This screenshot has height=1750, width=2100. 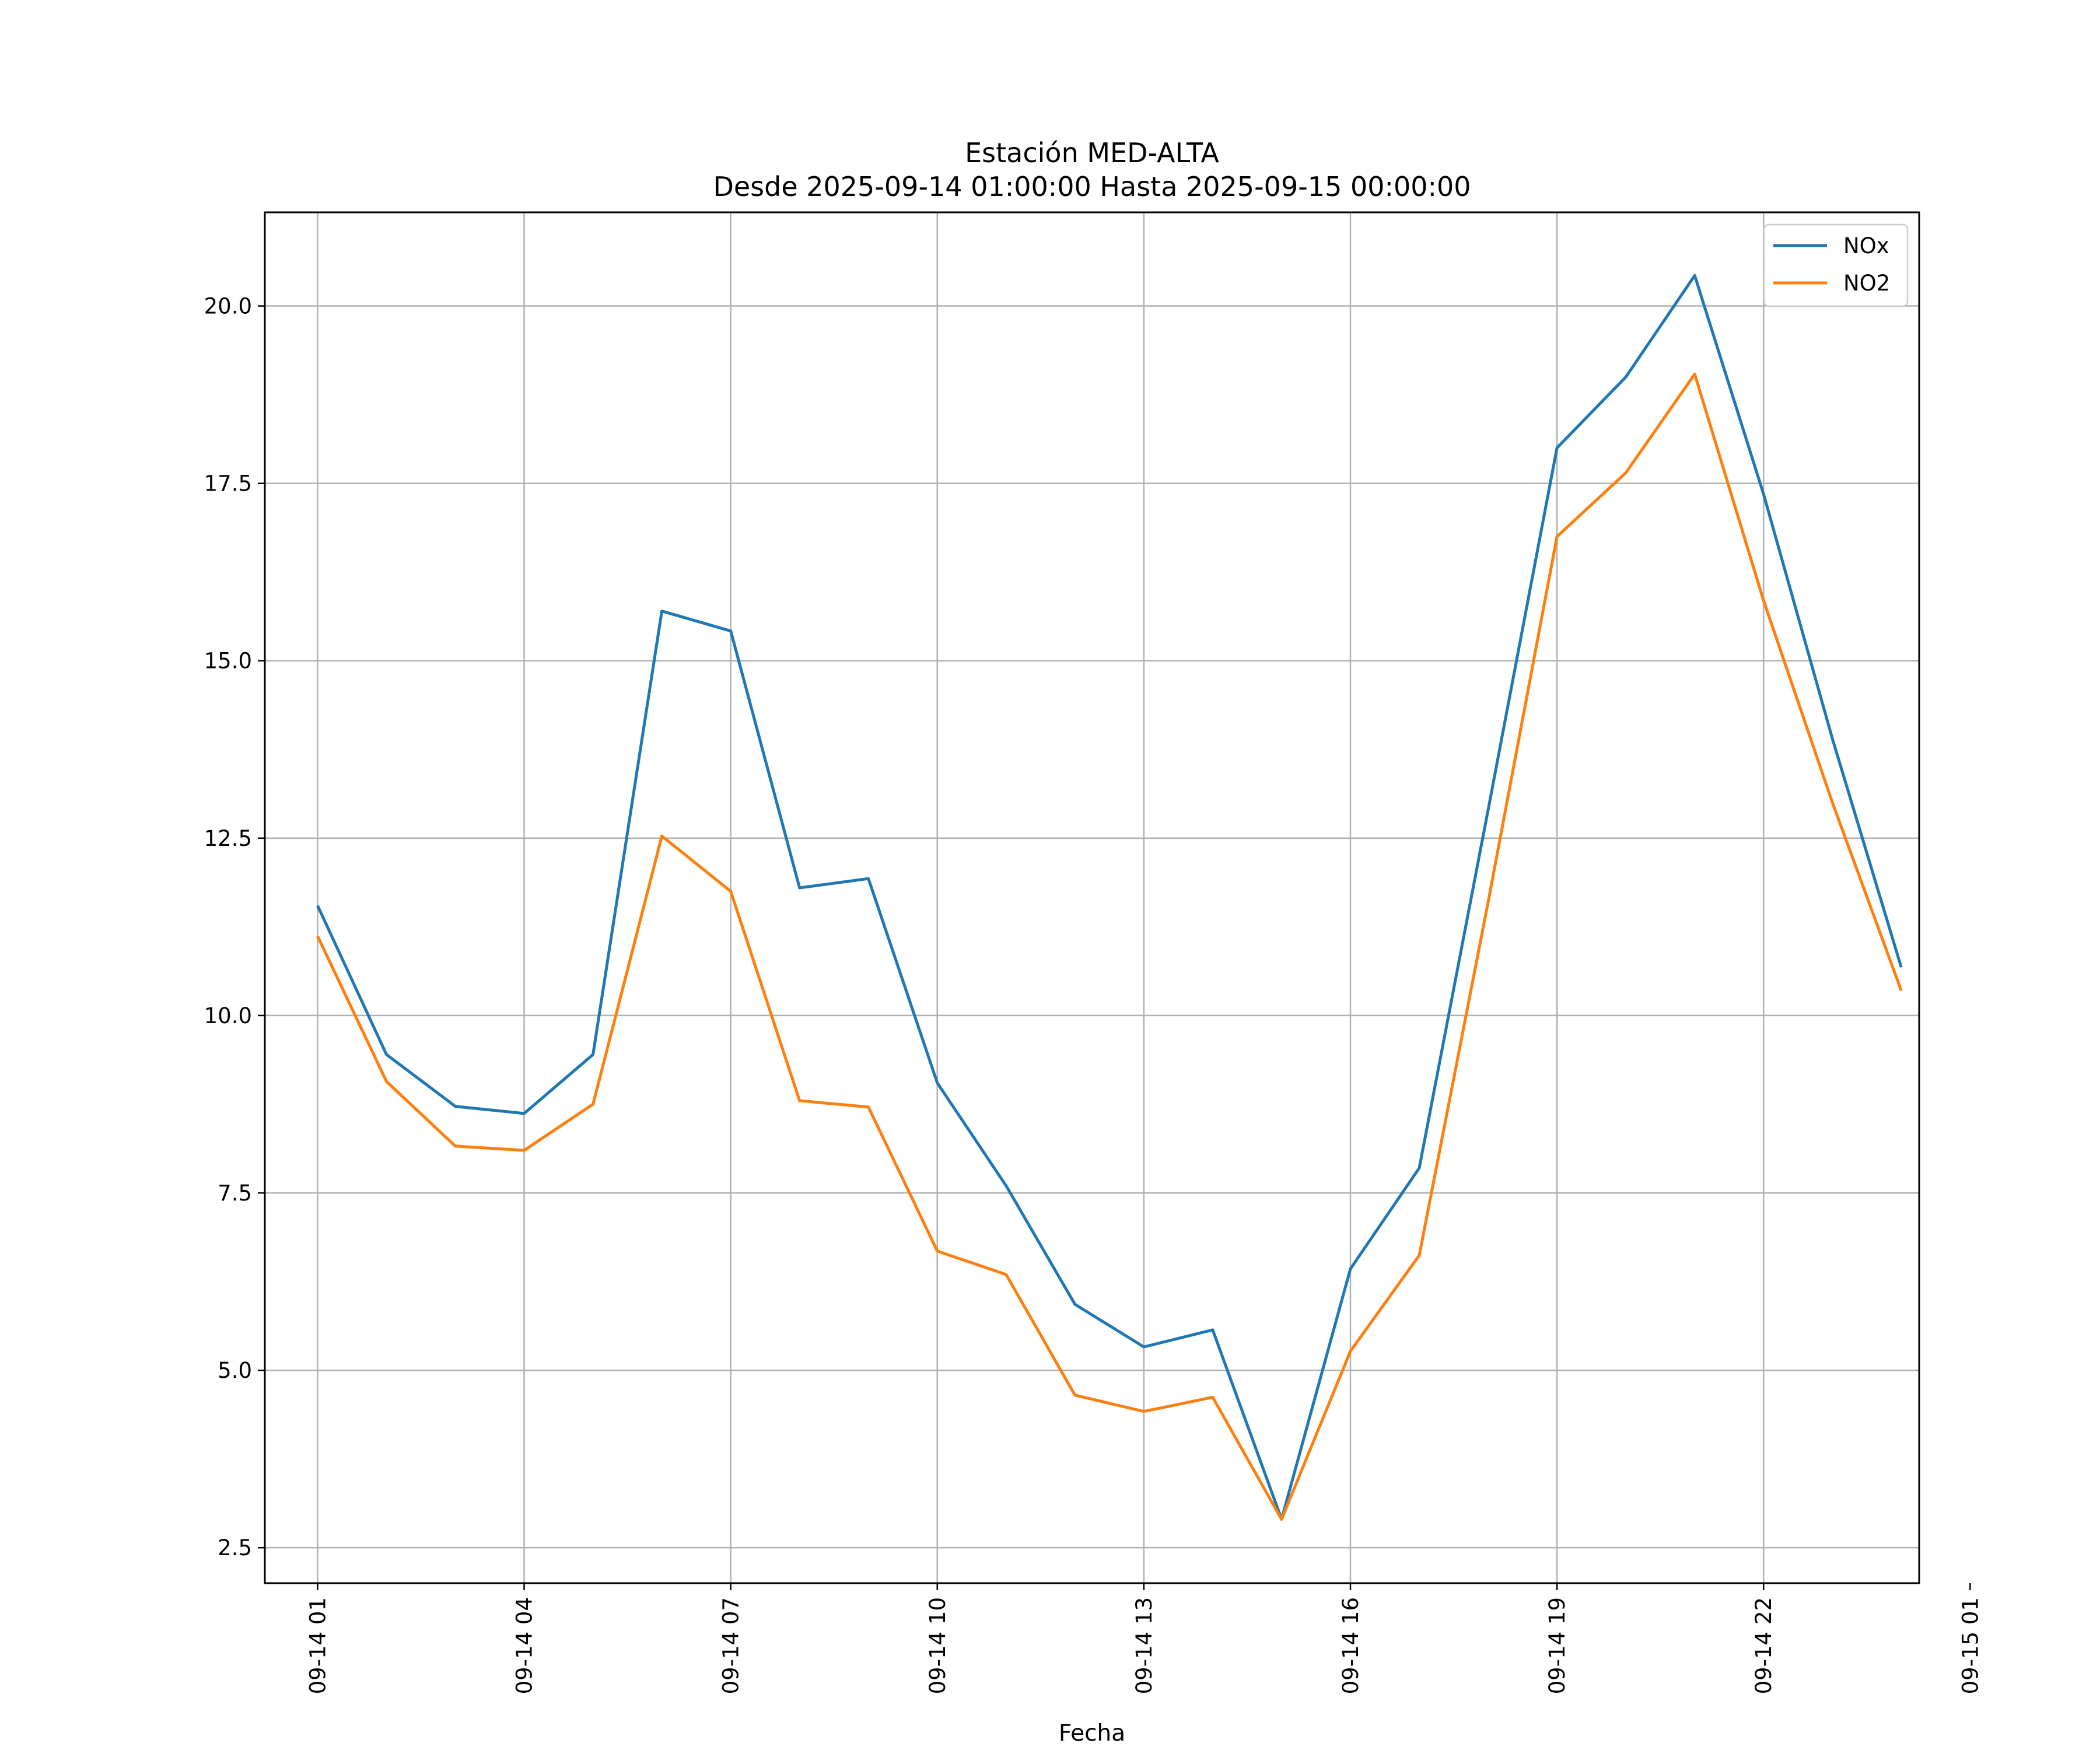 What do you see at coordinates (1763, 1645) in the screenshot?
I see `x-tick-label: 09-14 22` at bounding box center [1763, 1645].